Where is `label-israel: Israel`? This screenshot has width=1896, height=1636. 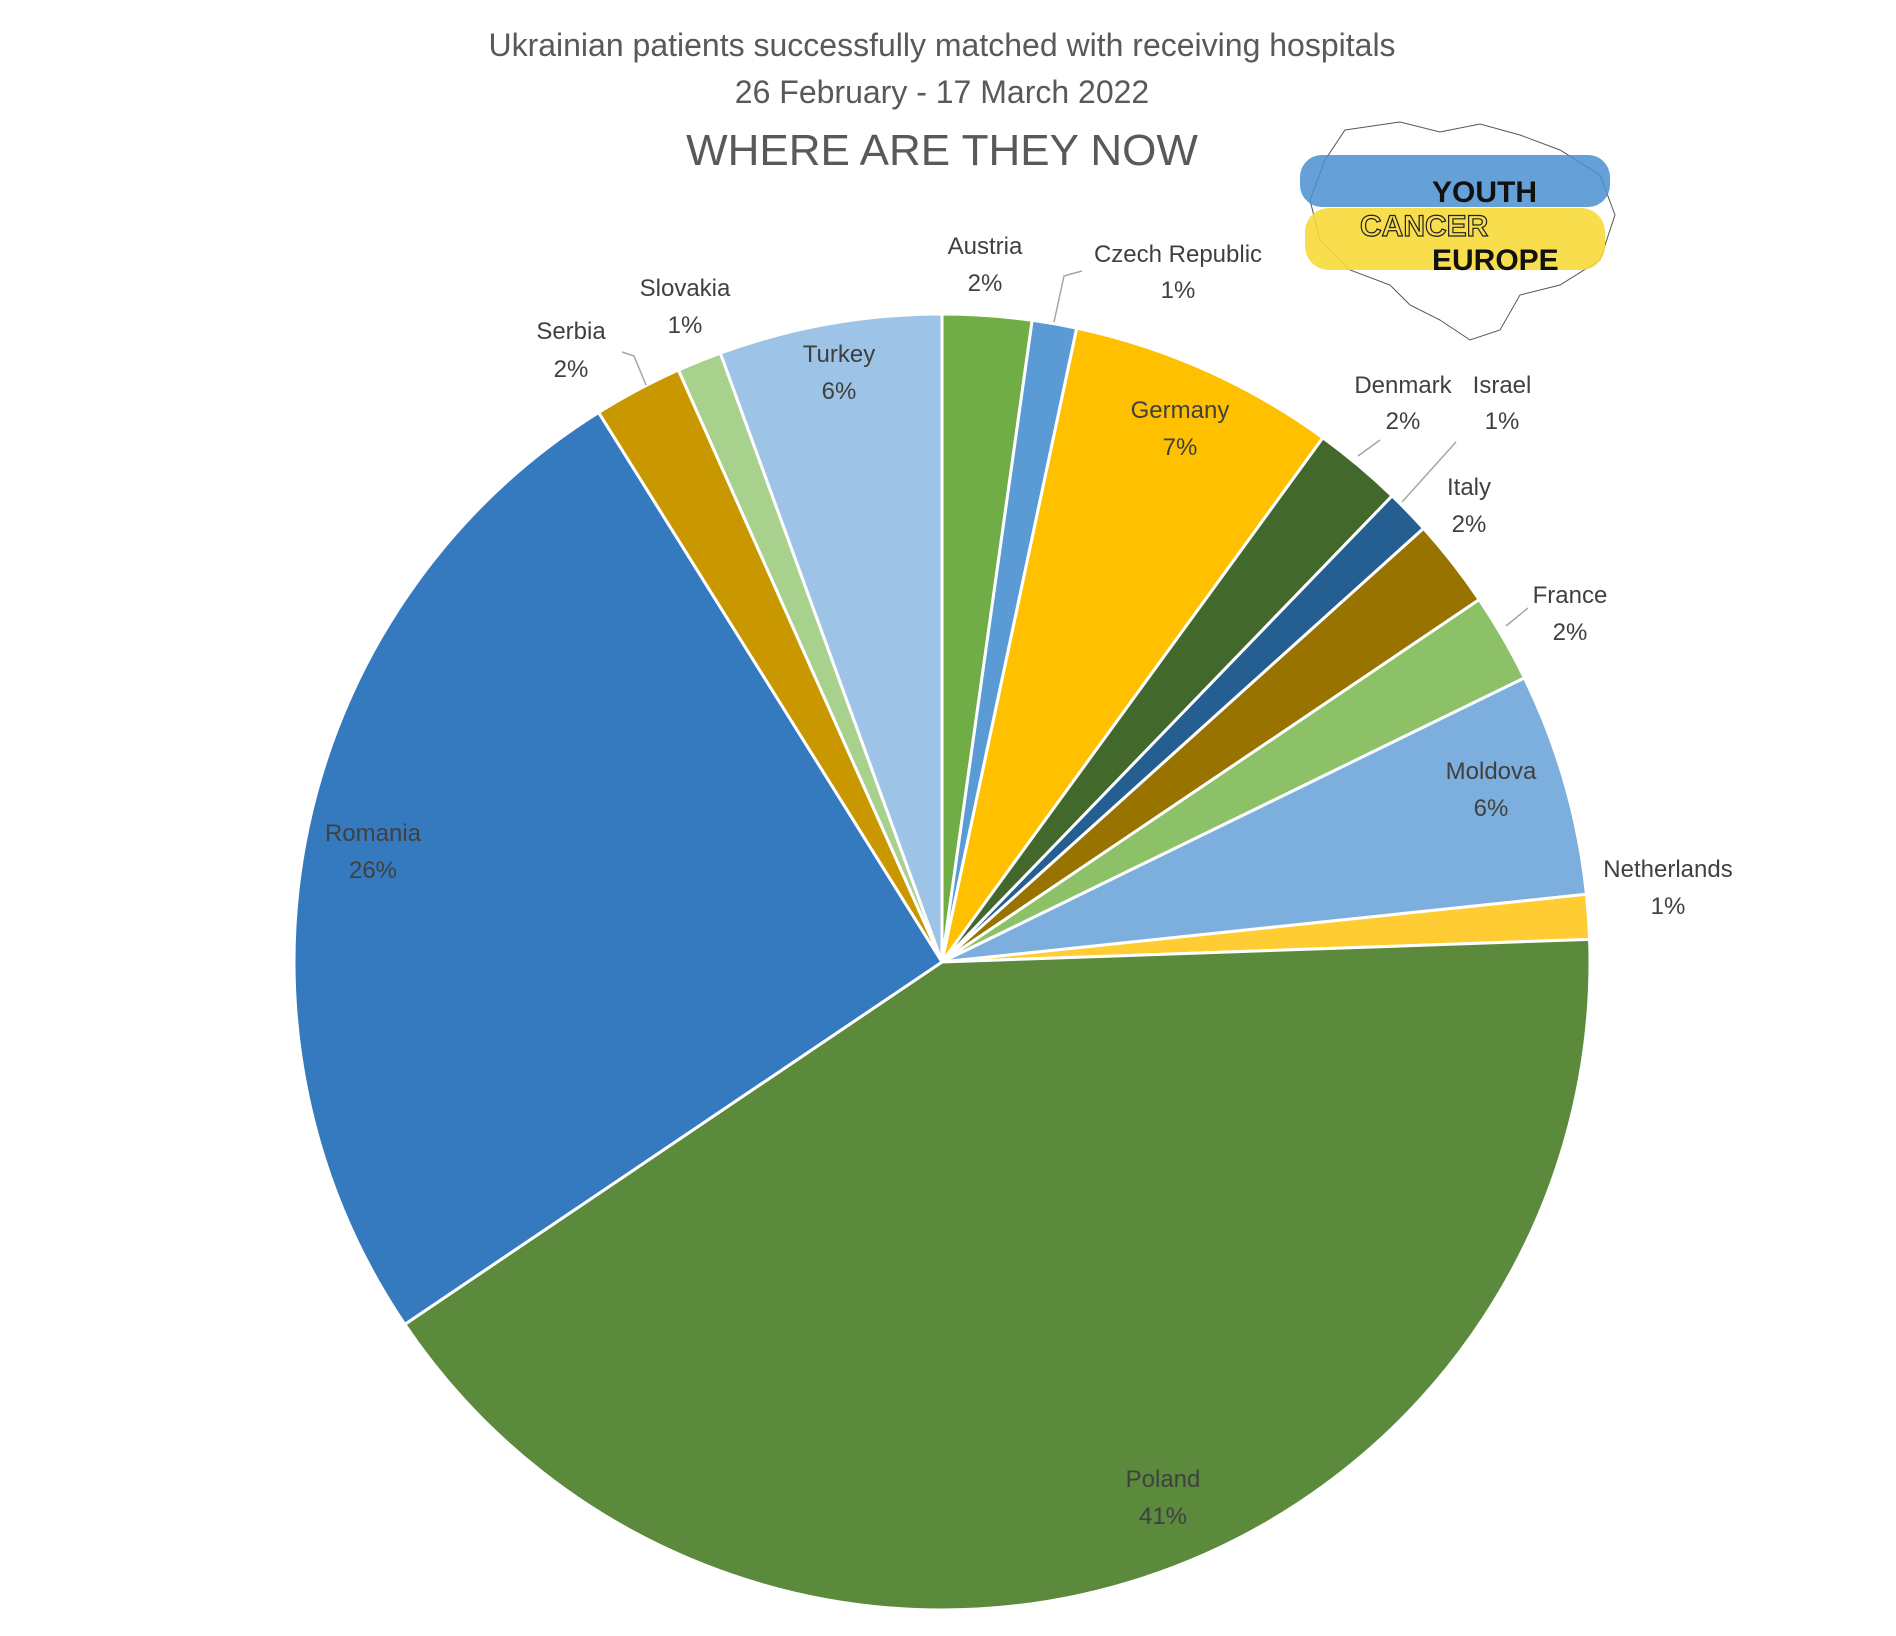
label-israel: Israel is located at coordinates (1502, 385).